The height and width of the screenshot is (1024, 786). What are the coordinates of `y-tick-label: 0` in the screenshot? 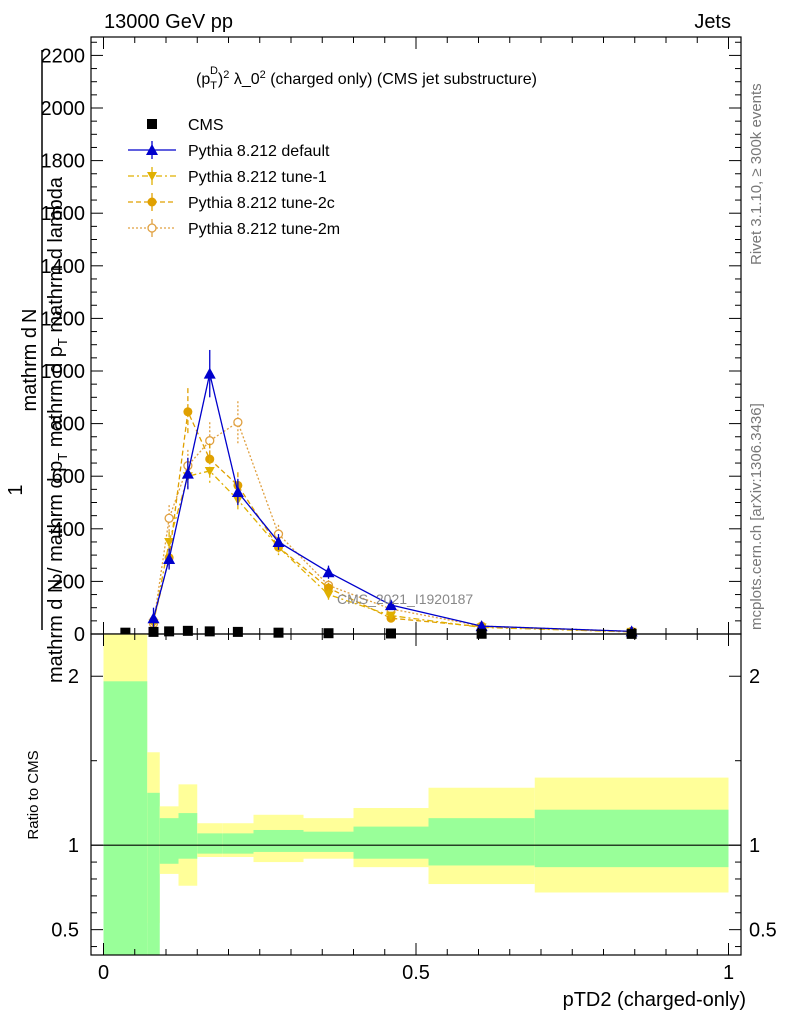 It's located at (79, 635).